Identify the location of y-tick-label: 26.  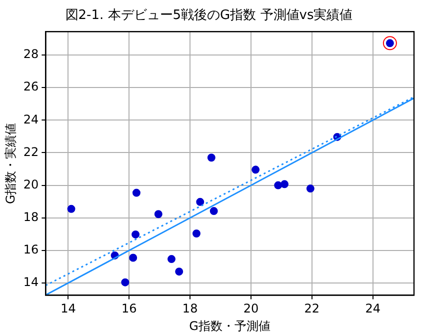
(31, 87).